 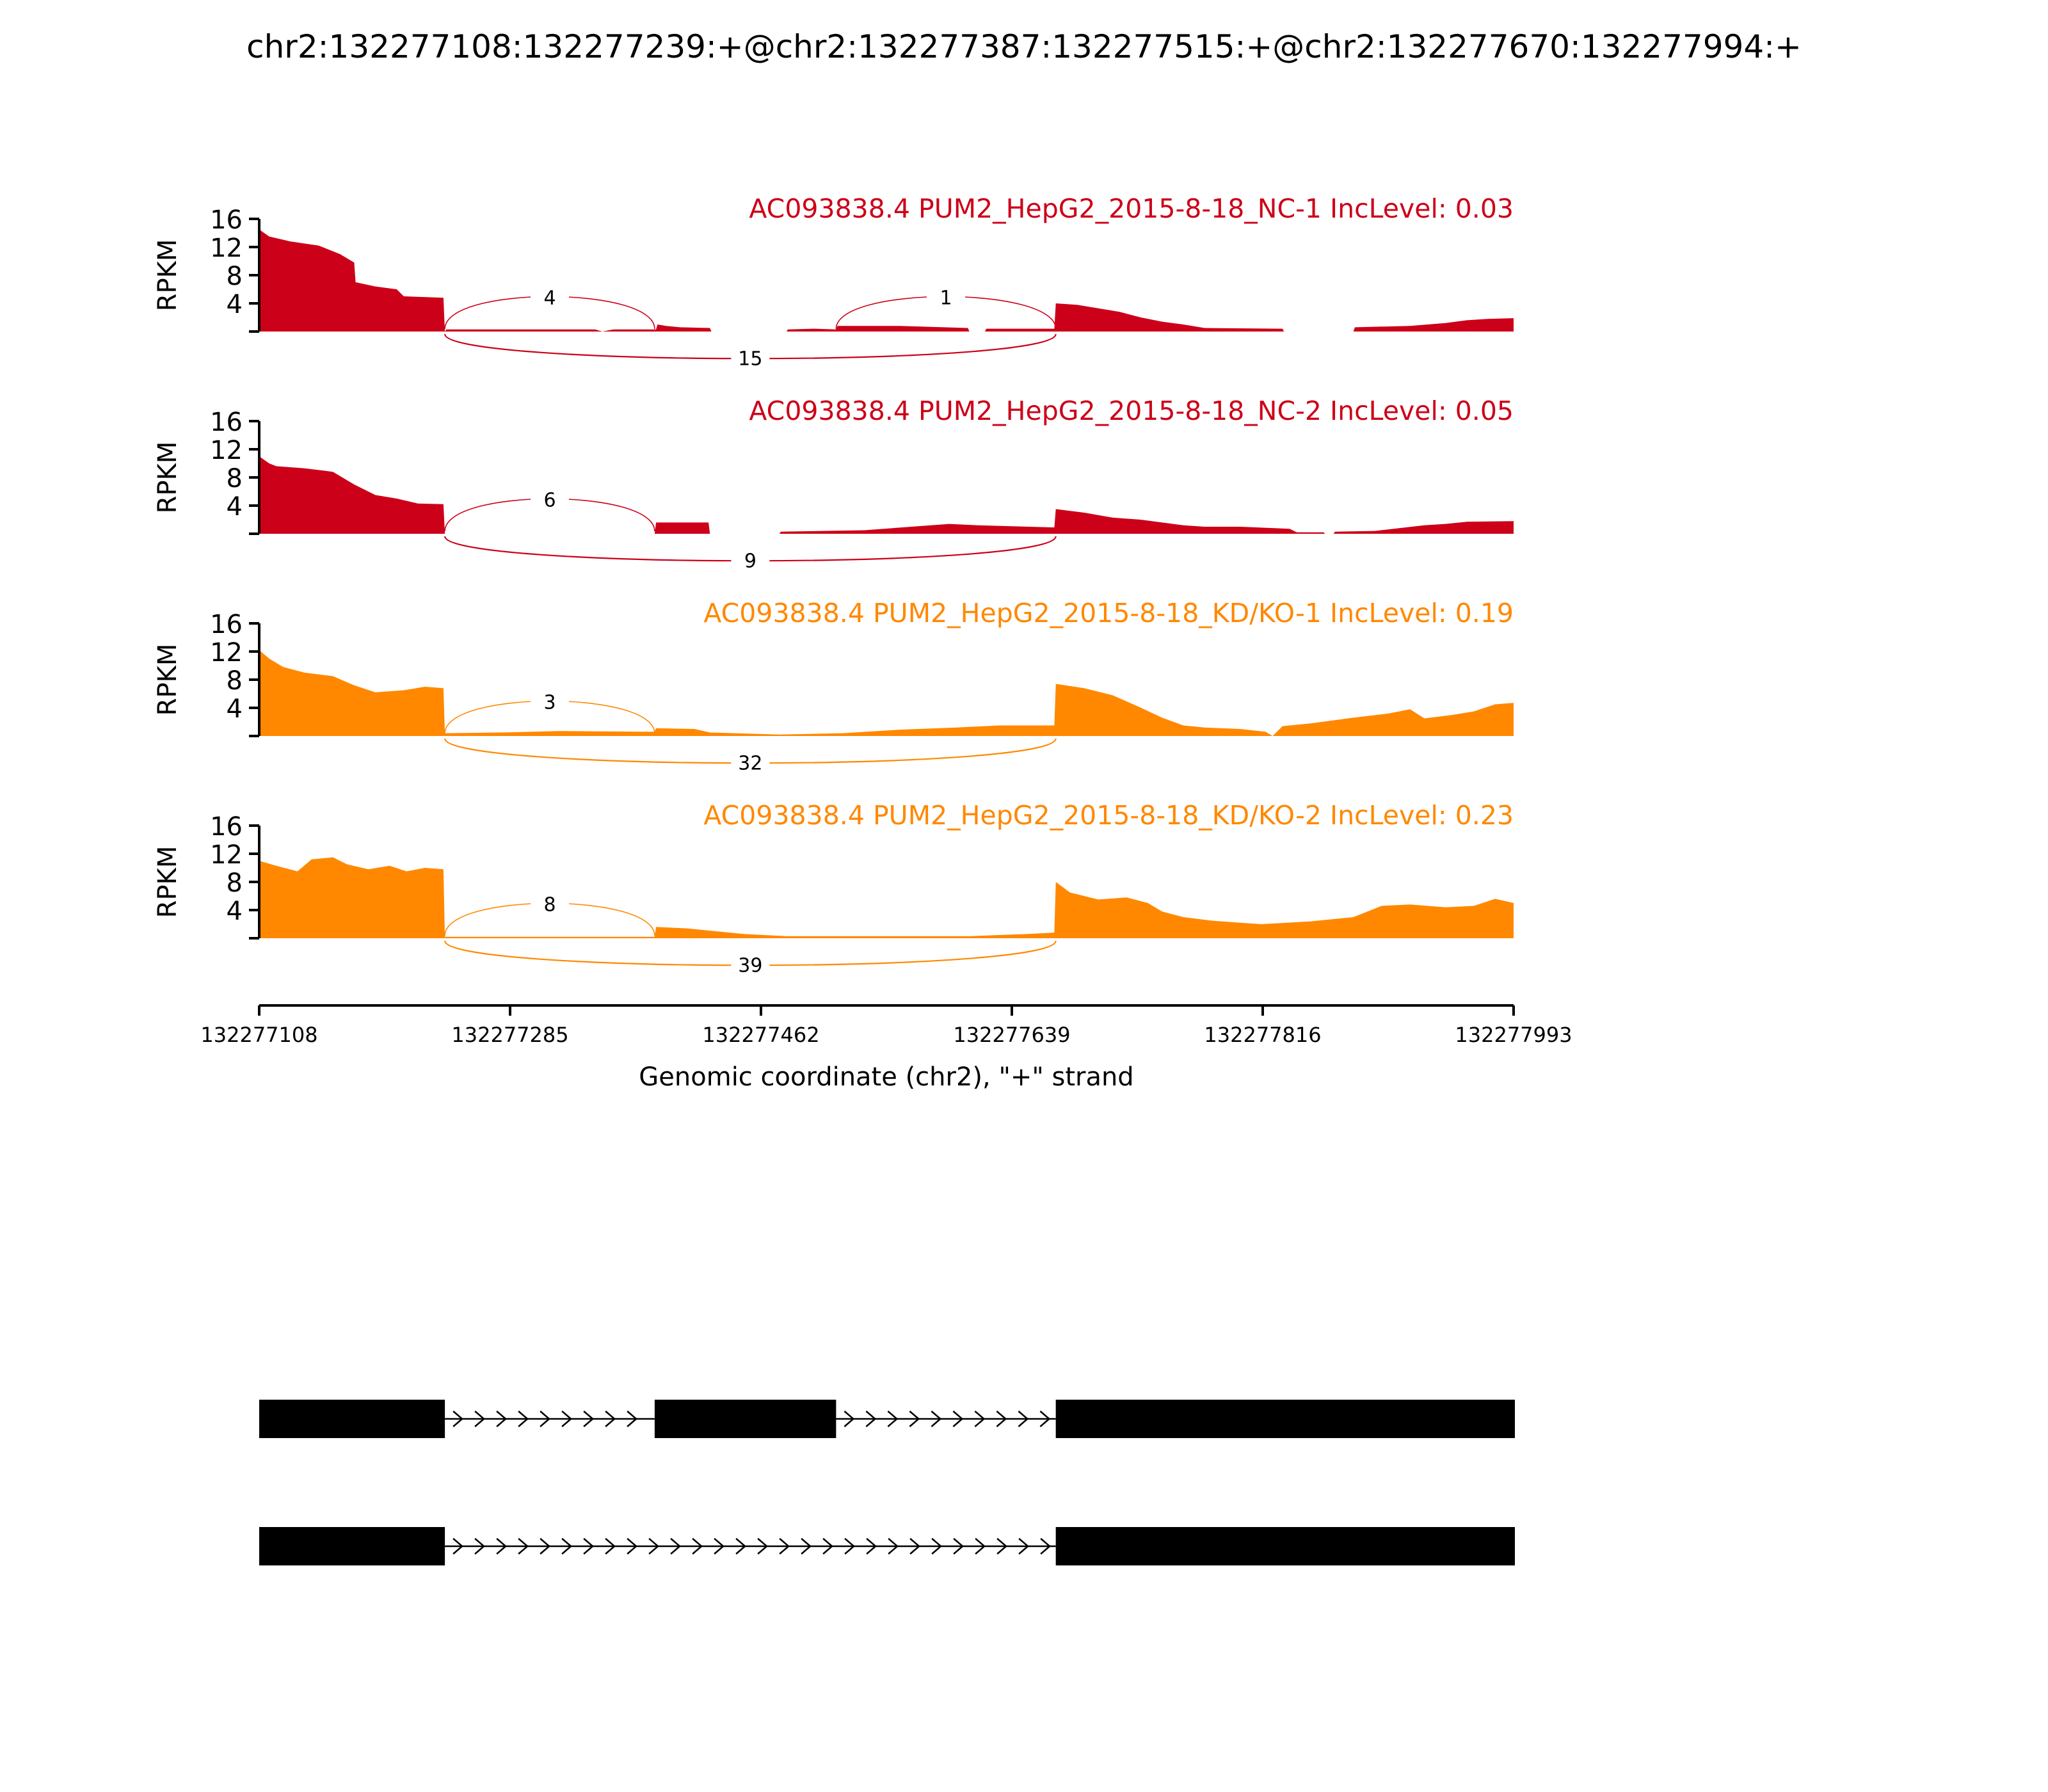 What do you see at coordinates (1513, 1035) in the screenshot?
I see `x-tick-label: 132277993` at bounding box center [1513, 1035].